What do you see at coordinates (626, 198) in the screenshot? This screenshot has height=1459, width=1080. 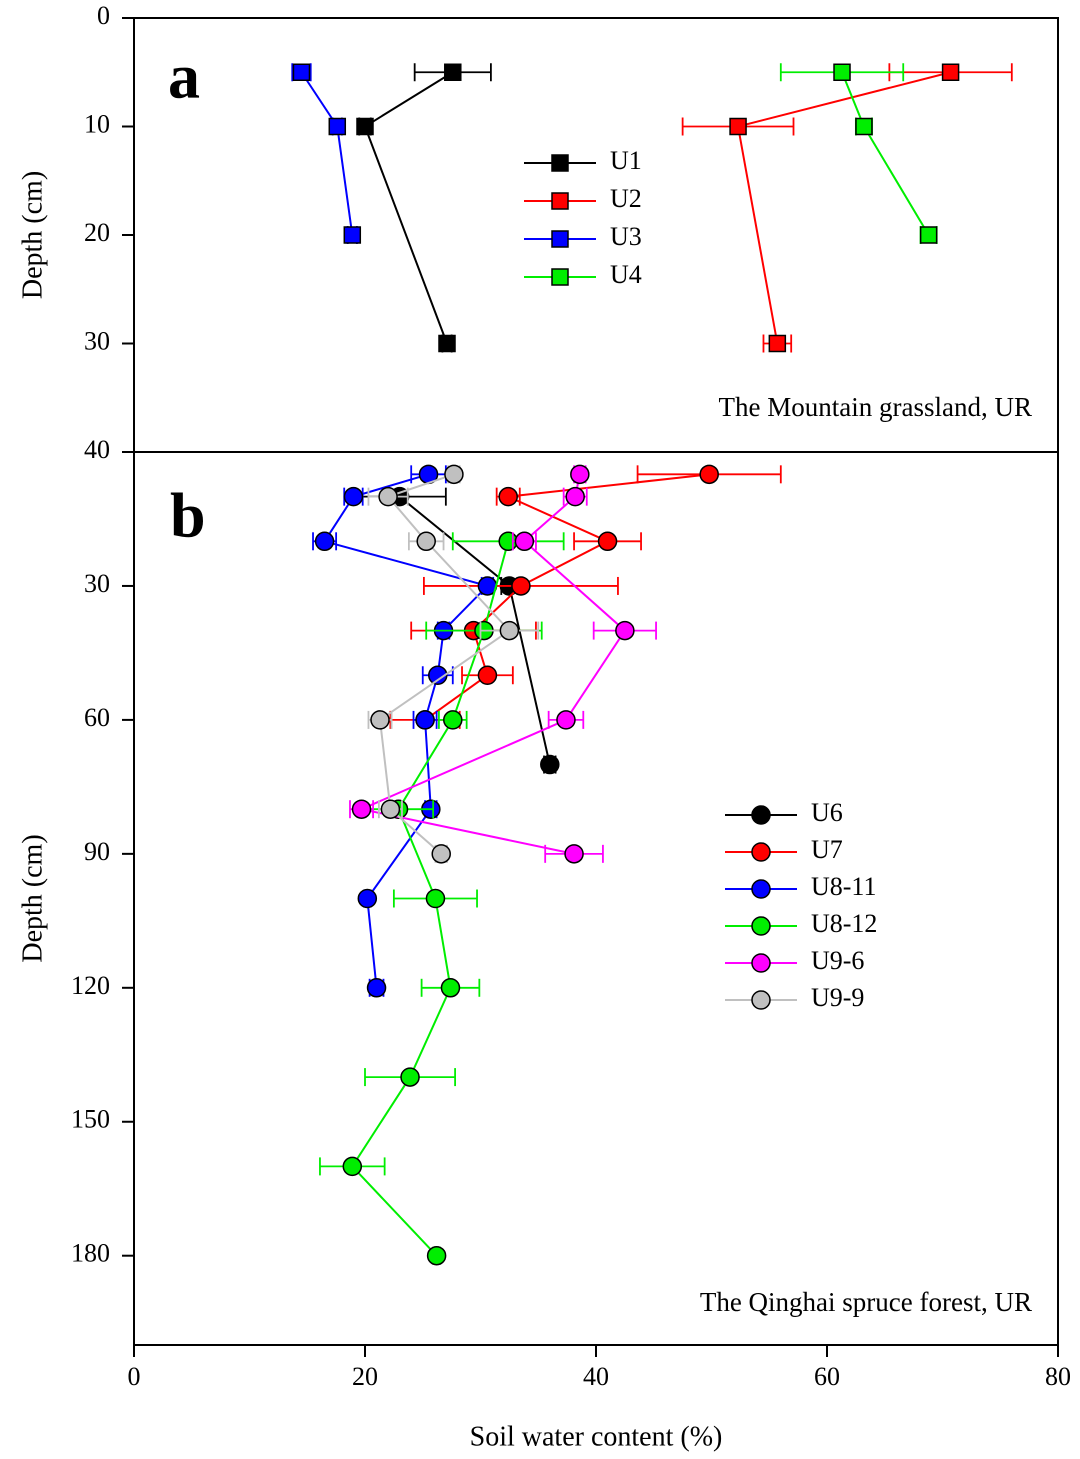 I see `legend-label: U2` at bounding box center [626, 198].